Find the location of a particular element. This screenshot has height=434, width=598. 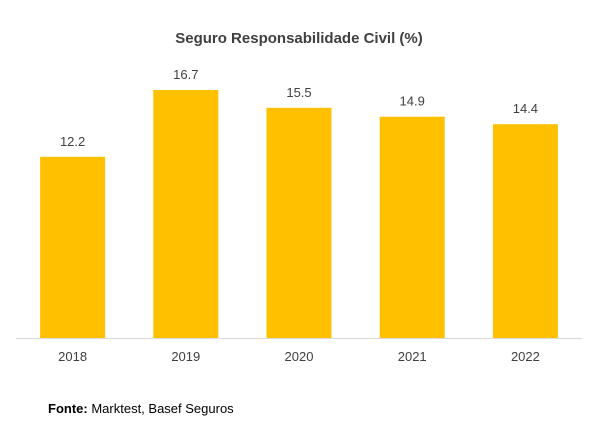

category-label-2020: 2020 is located at coordinates (299, 356).